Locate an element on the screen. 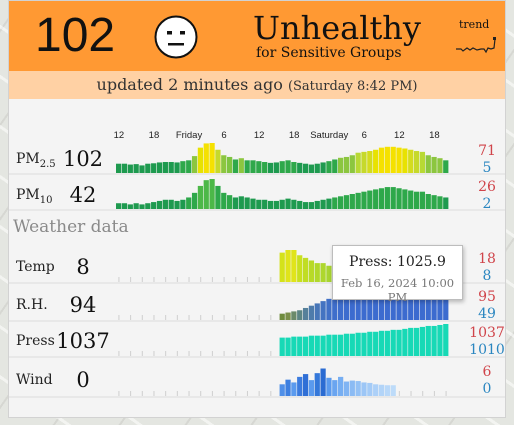  temp-label: Temp is located at coordinates (35, 267).